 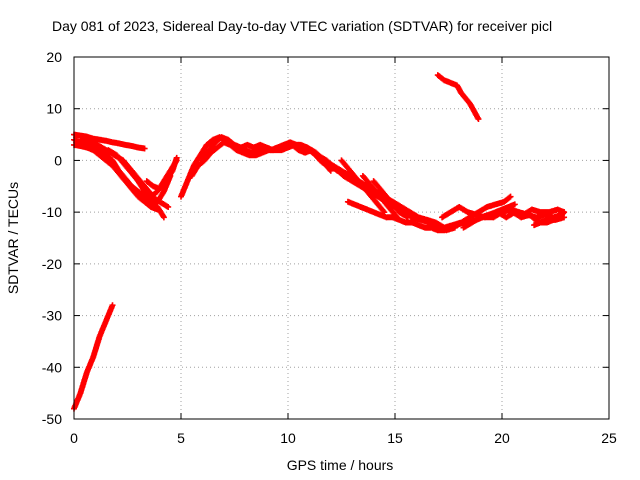 What do you see at coordinates (288, 438) in the screenshot?
I see `x-tick-label: 10` at bounding box center [288, 438].